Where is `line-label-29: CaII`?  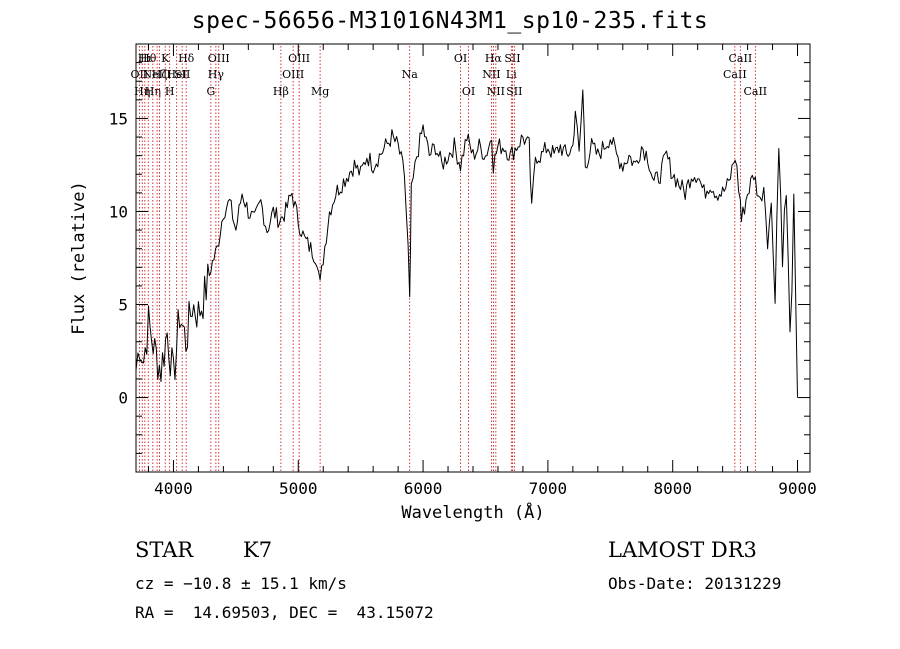
line-label-29: CaII is located at coordinates (741, 58).